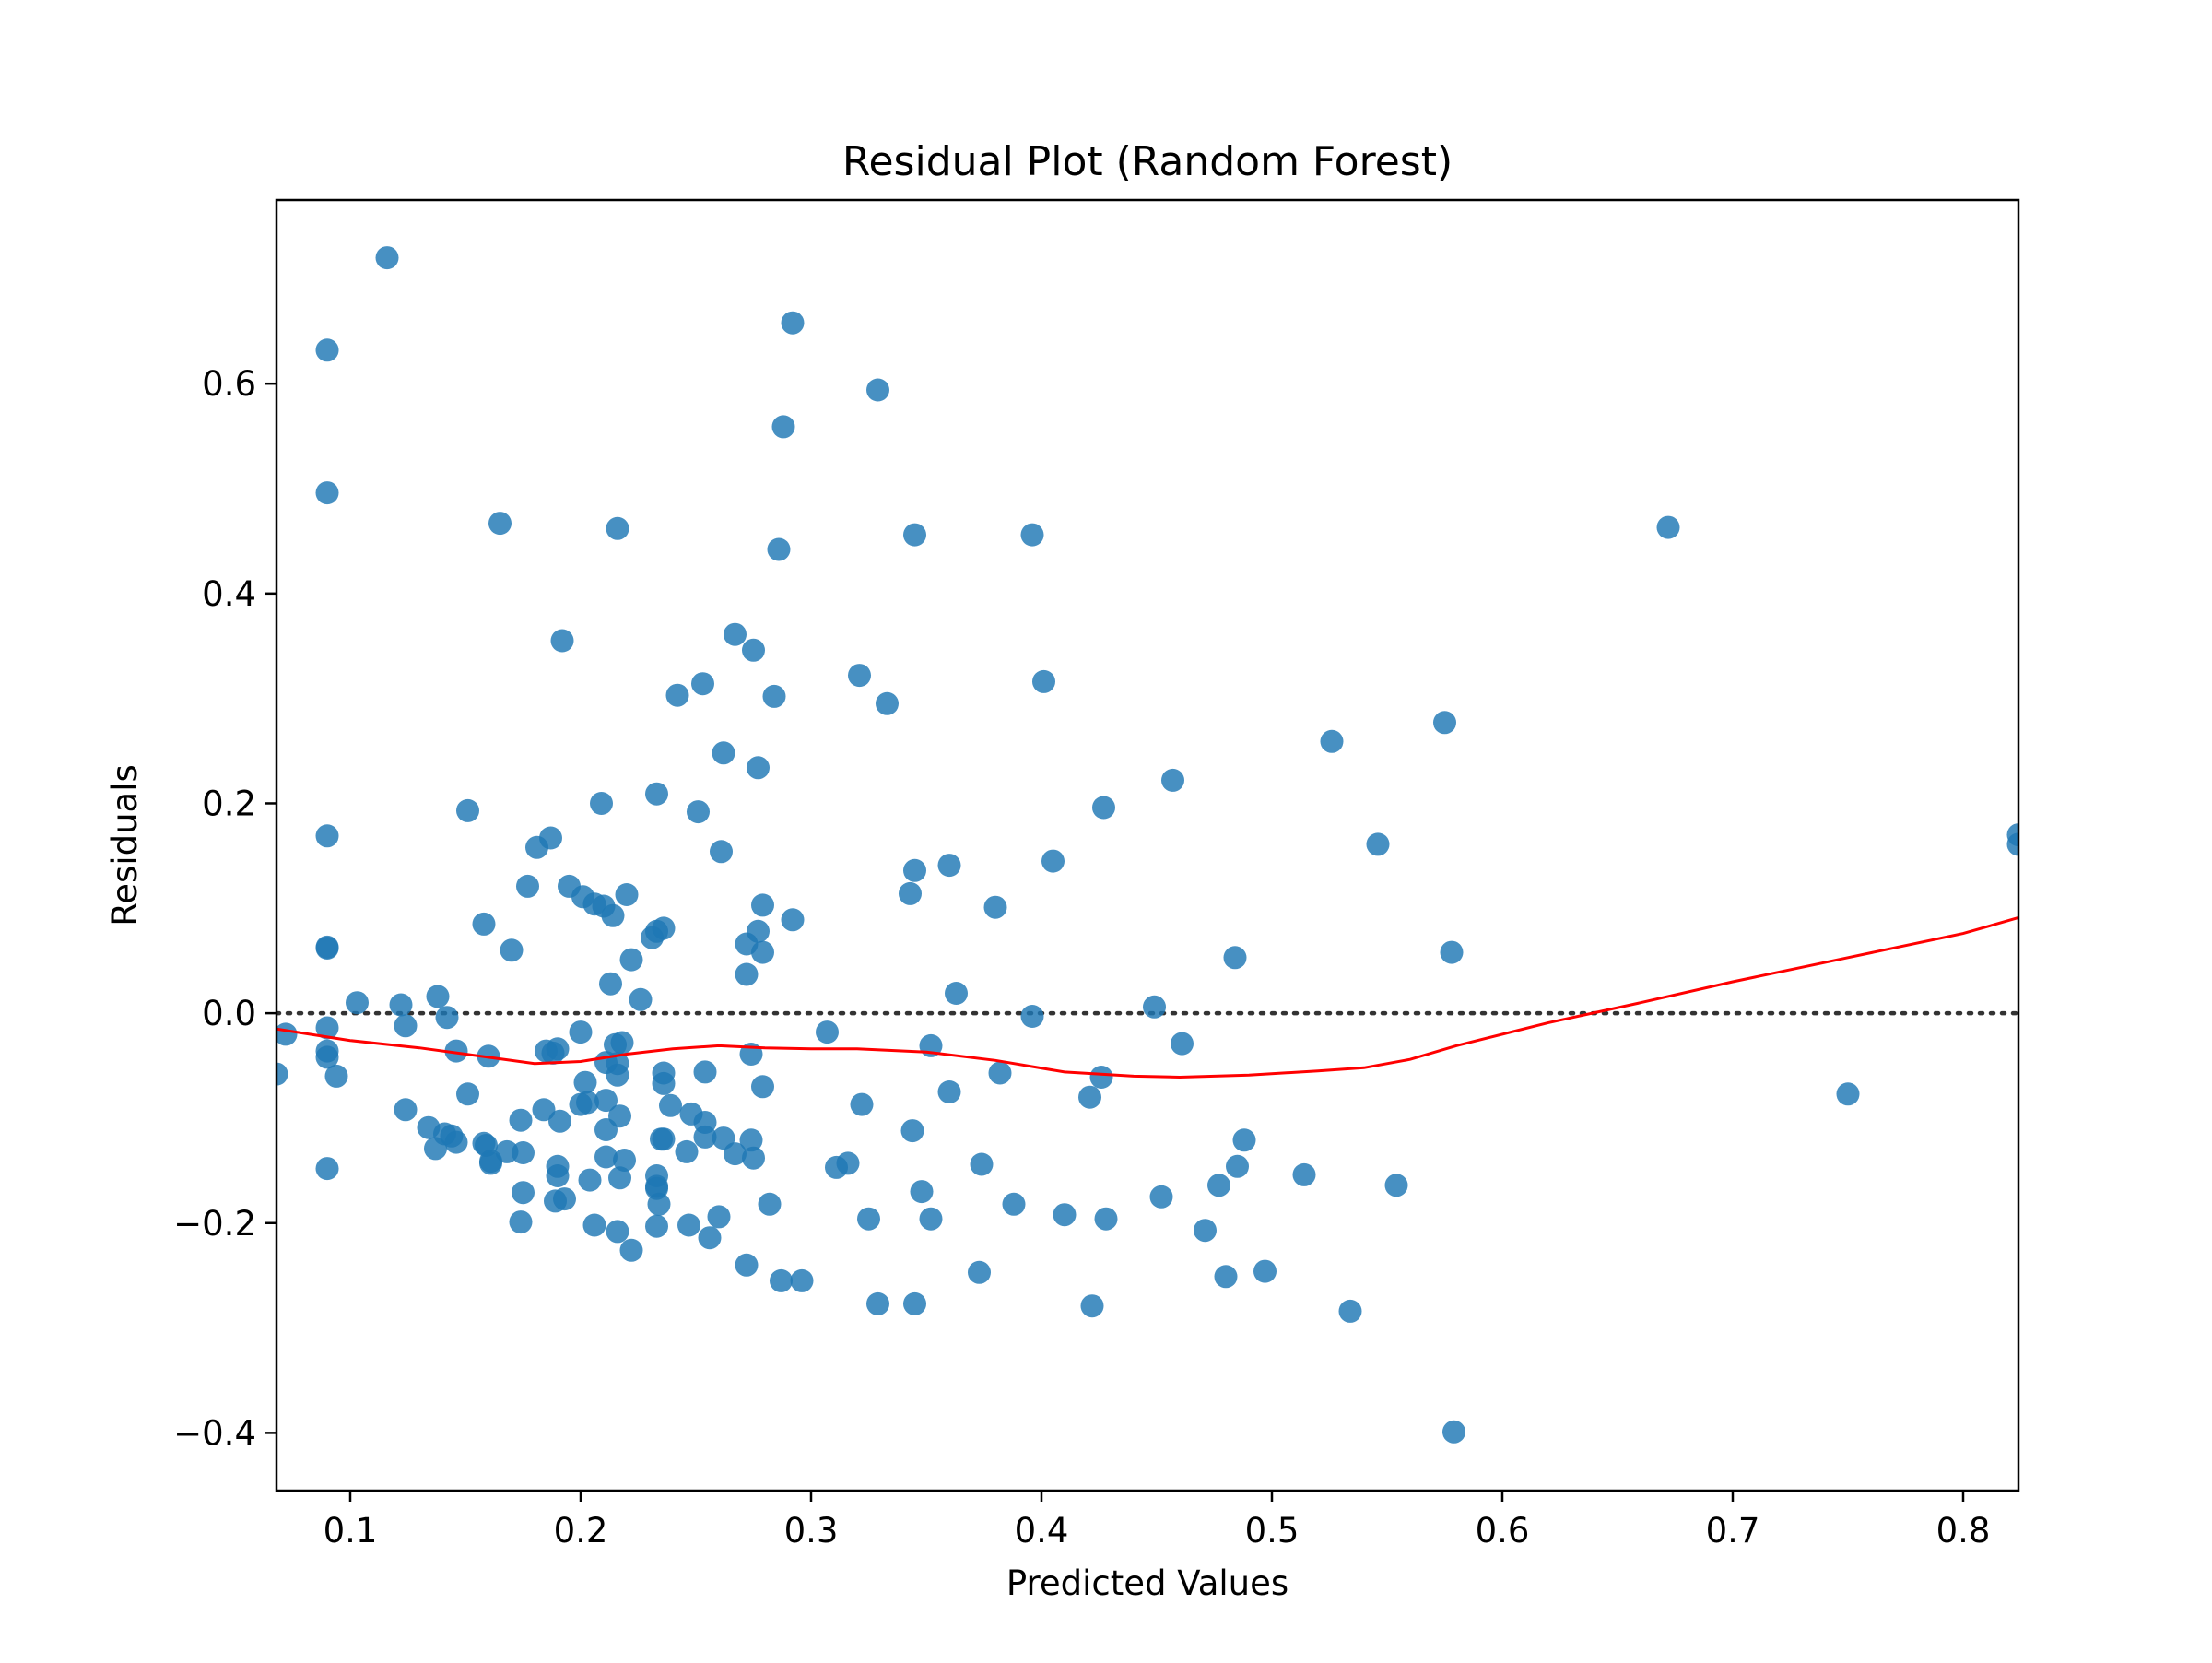 The image size is (2212, 1663). Describe the element at coordinates (1733, 1531) in the screenshot. I see `x-tick-label: 0.7` at that location.